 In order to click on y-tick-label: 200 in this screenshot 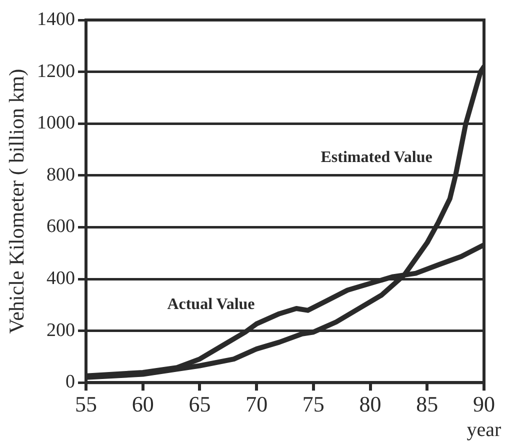, I will do `click(60, 330)`.